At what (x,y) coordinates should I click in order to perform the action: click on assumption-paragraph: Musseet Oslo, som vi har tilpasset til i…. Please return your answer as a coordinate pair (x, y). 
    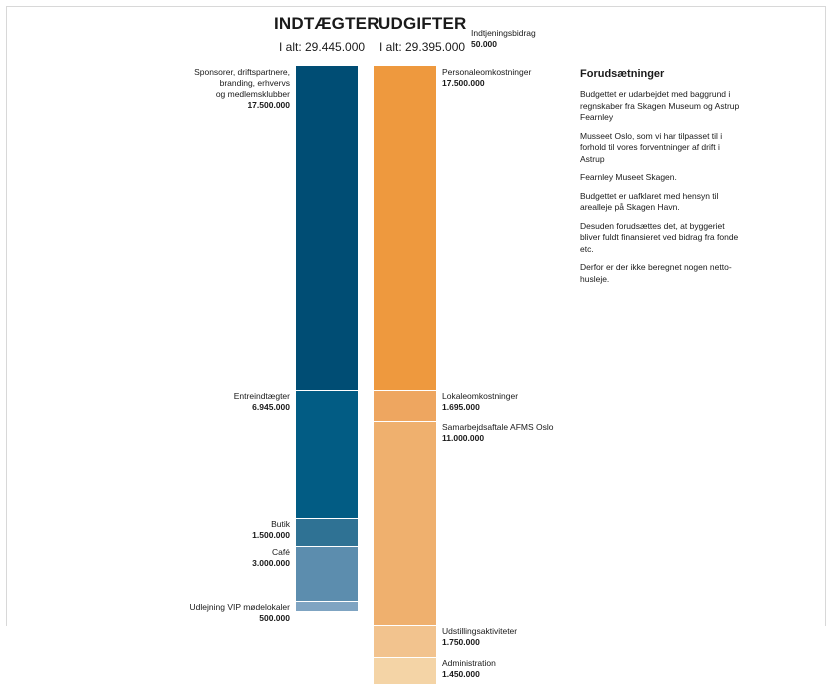
    Looking at the image, I should click on (651, 147).